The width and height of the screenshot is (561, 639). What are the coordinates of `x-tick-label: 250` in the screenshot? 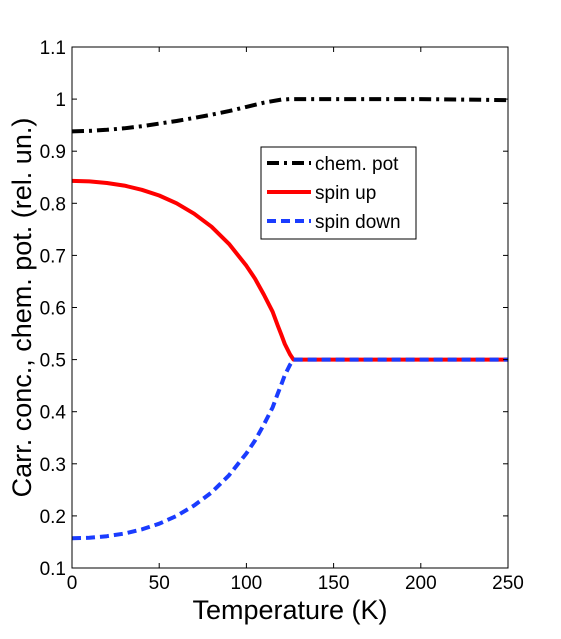 It's located at (508, 583).